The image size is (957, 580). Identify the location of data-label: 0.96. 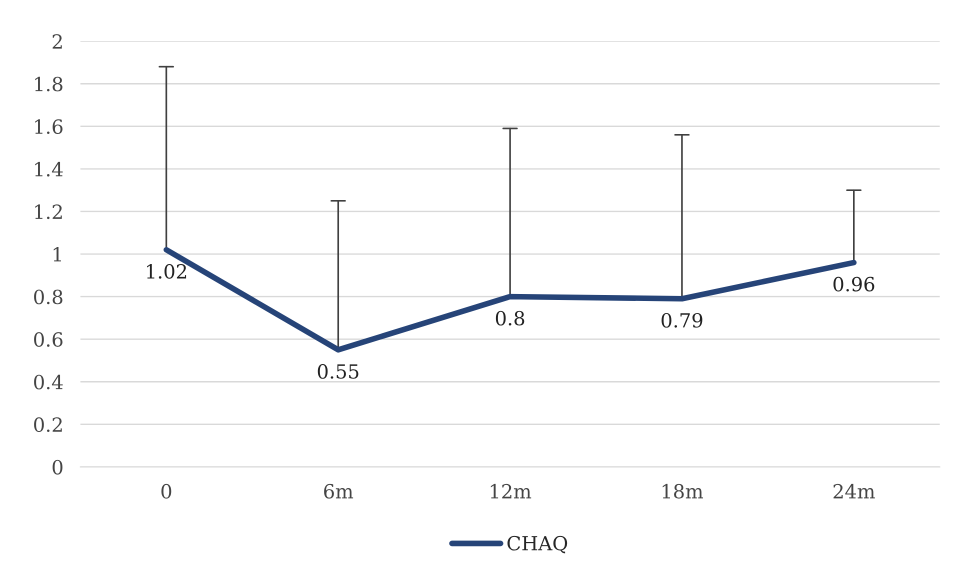
(853, 284).